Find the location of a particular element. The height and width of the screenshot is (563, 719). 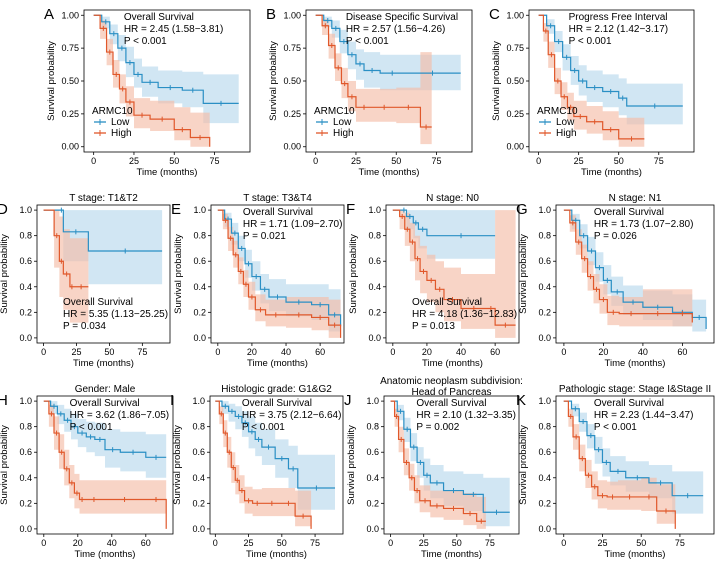

y-tick-label: 0.50 is located at coordinates (70, 81).